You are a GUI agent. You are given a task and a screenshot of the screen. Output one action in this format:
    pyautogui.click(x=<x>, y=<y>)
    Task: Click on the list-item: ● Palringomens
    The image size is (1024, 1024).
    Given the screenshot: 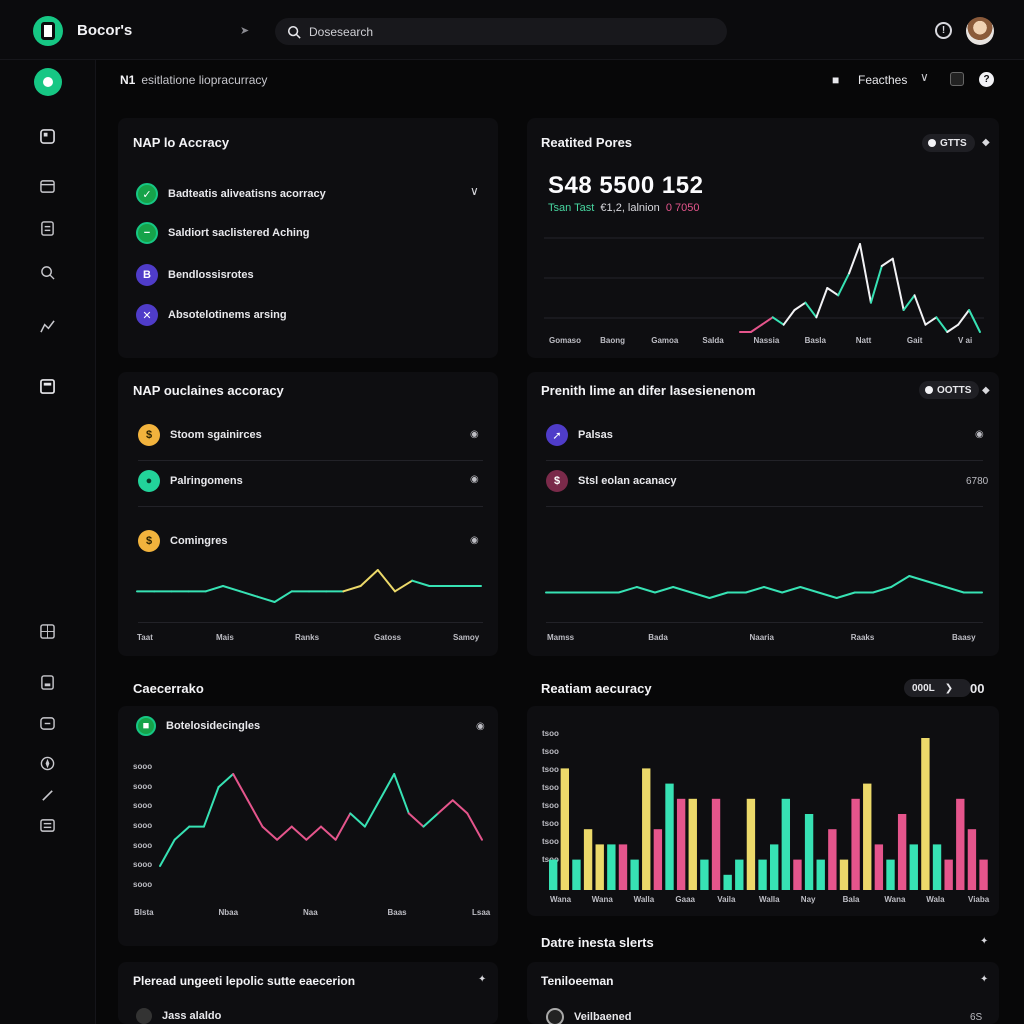 What is the action you would take?
    pyautogui.click(x=190, y=481)
    